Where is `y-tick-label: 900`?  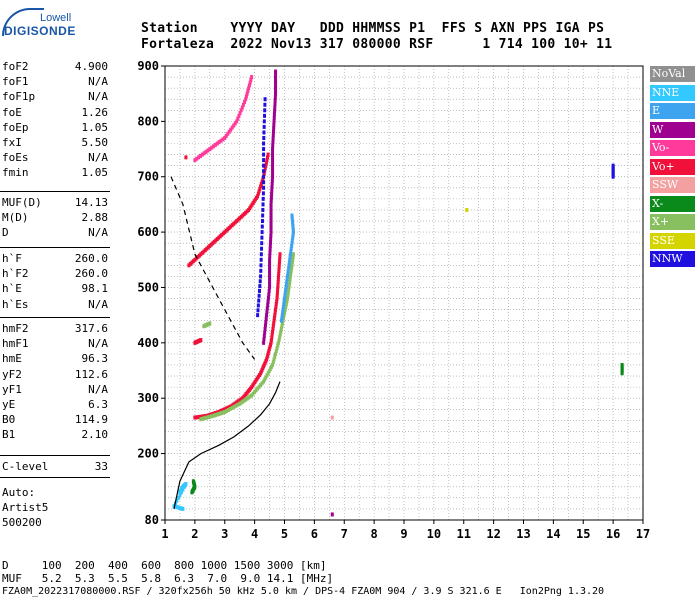
y-tick-label: 900 is located at coordinates (148, 66).